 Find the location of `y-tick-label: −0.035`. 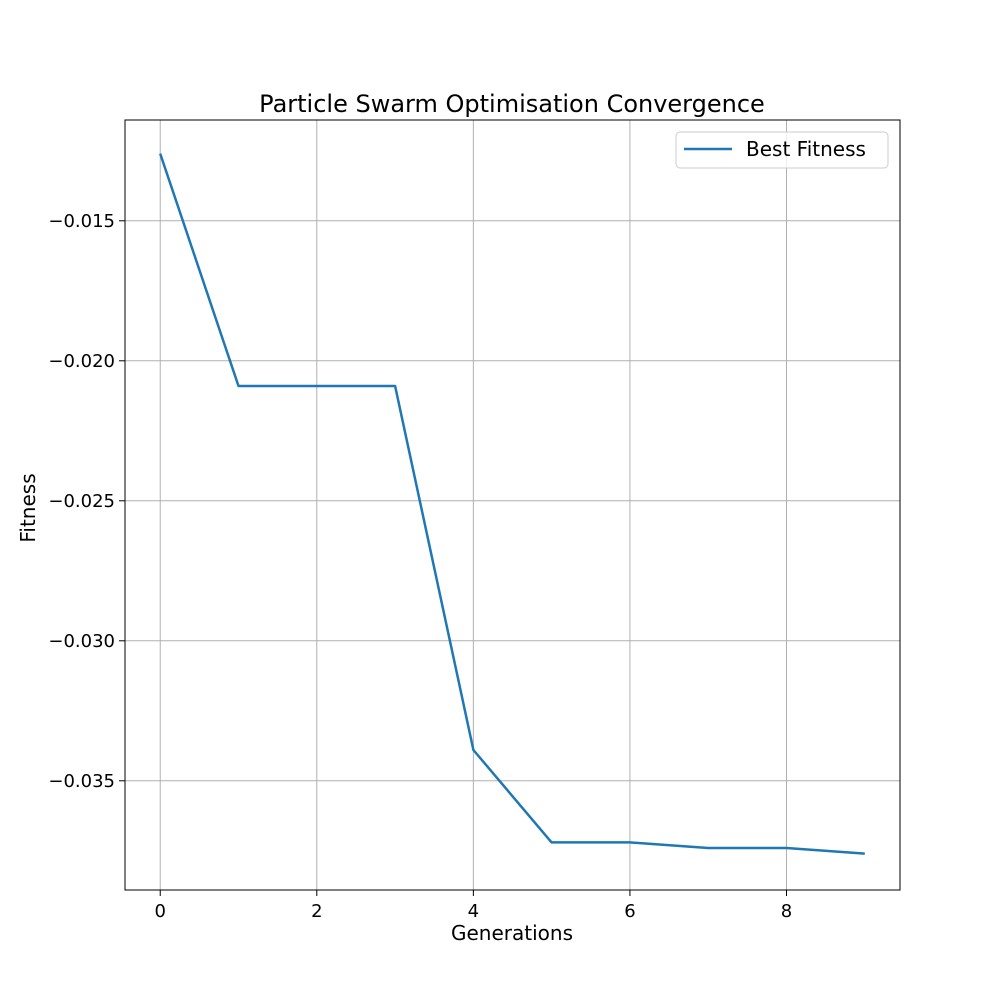

y-tick-label: −0.035 is located at coordinates (81, 781).